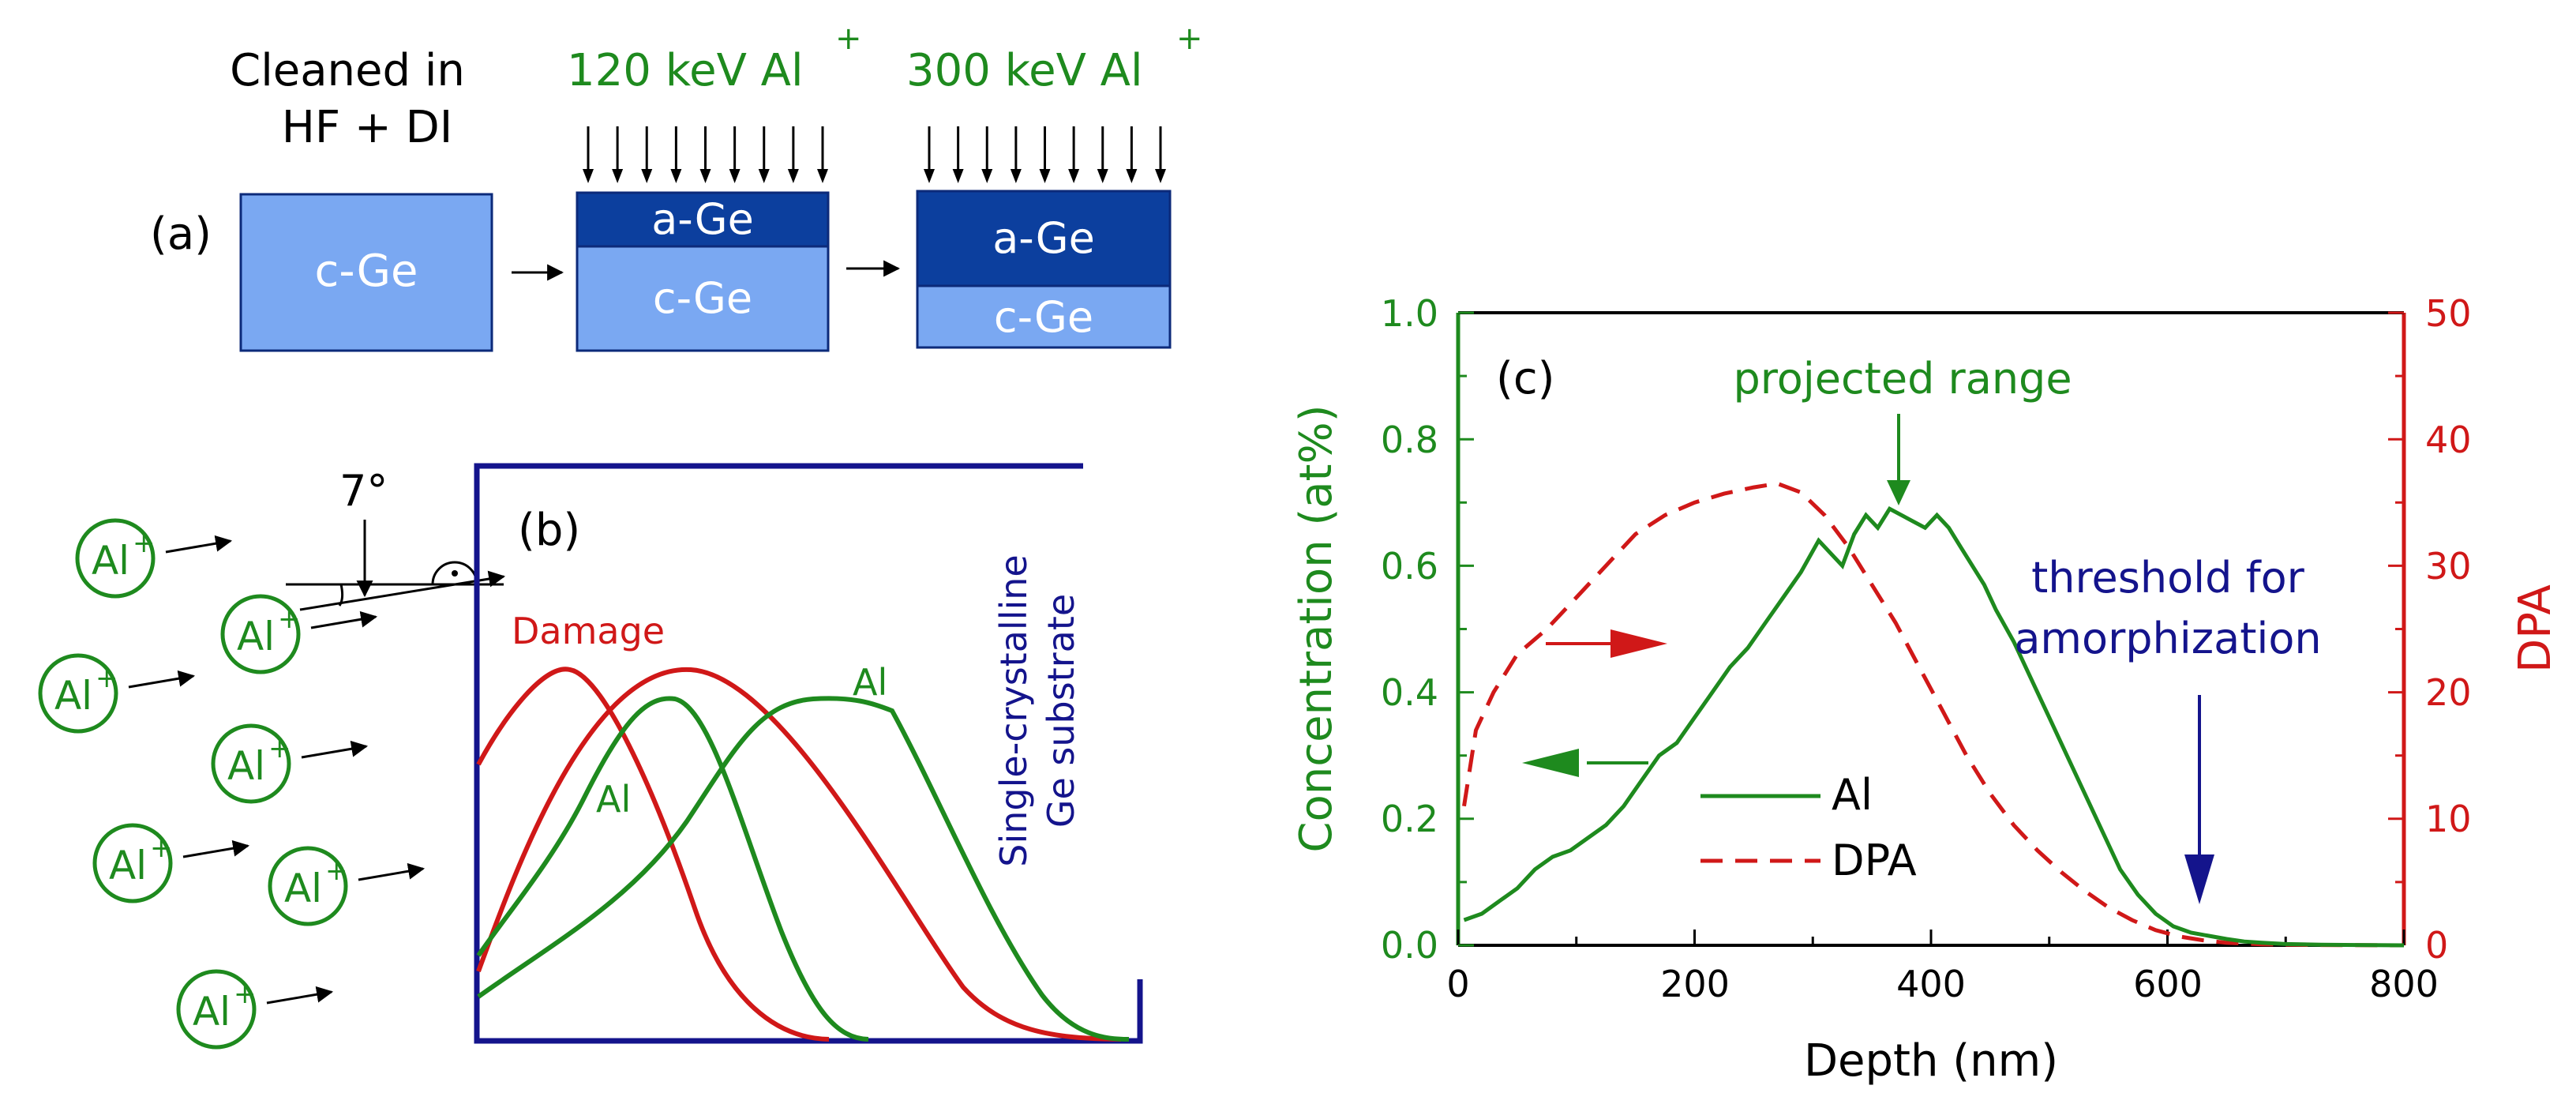  I want to click on box3-bottom-label: c-Ge, so click(1043, 317).